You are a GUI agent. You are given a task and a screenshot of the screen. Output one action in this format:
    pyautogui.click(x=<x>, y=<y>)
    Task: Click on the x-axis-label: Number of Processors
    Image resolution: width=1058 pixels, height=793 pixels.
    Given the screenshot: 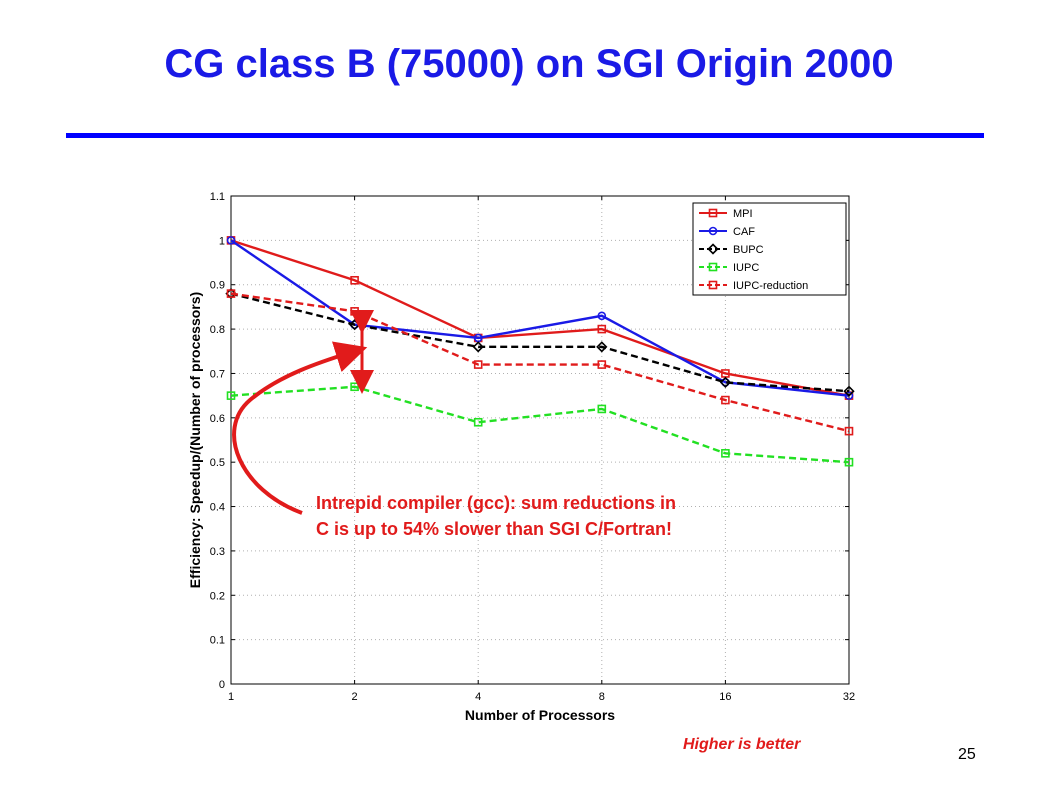 What is the action you would take?
    pyautogui.click(x=540, y=715)
    